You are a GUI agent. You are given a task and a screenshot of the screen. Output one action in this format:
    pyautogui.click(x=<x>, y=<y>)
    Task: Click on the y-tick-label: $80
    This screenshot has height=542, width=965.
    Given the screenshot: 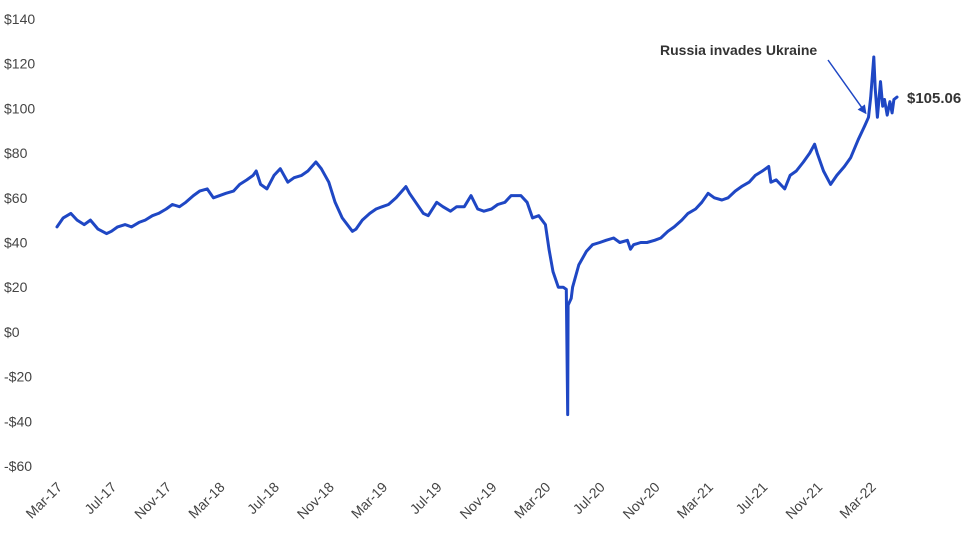 What is the action you would take?
    pyautogui.click(x=16, y=153)
    